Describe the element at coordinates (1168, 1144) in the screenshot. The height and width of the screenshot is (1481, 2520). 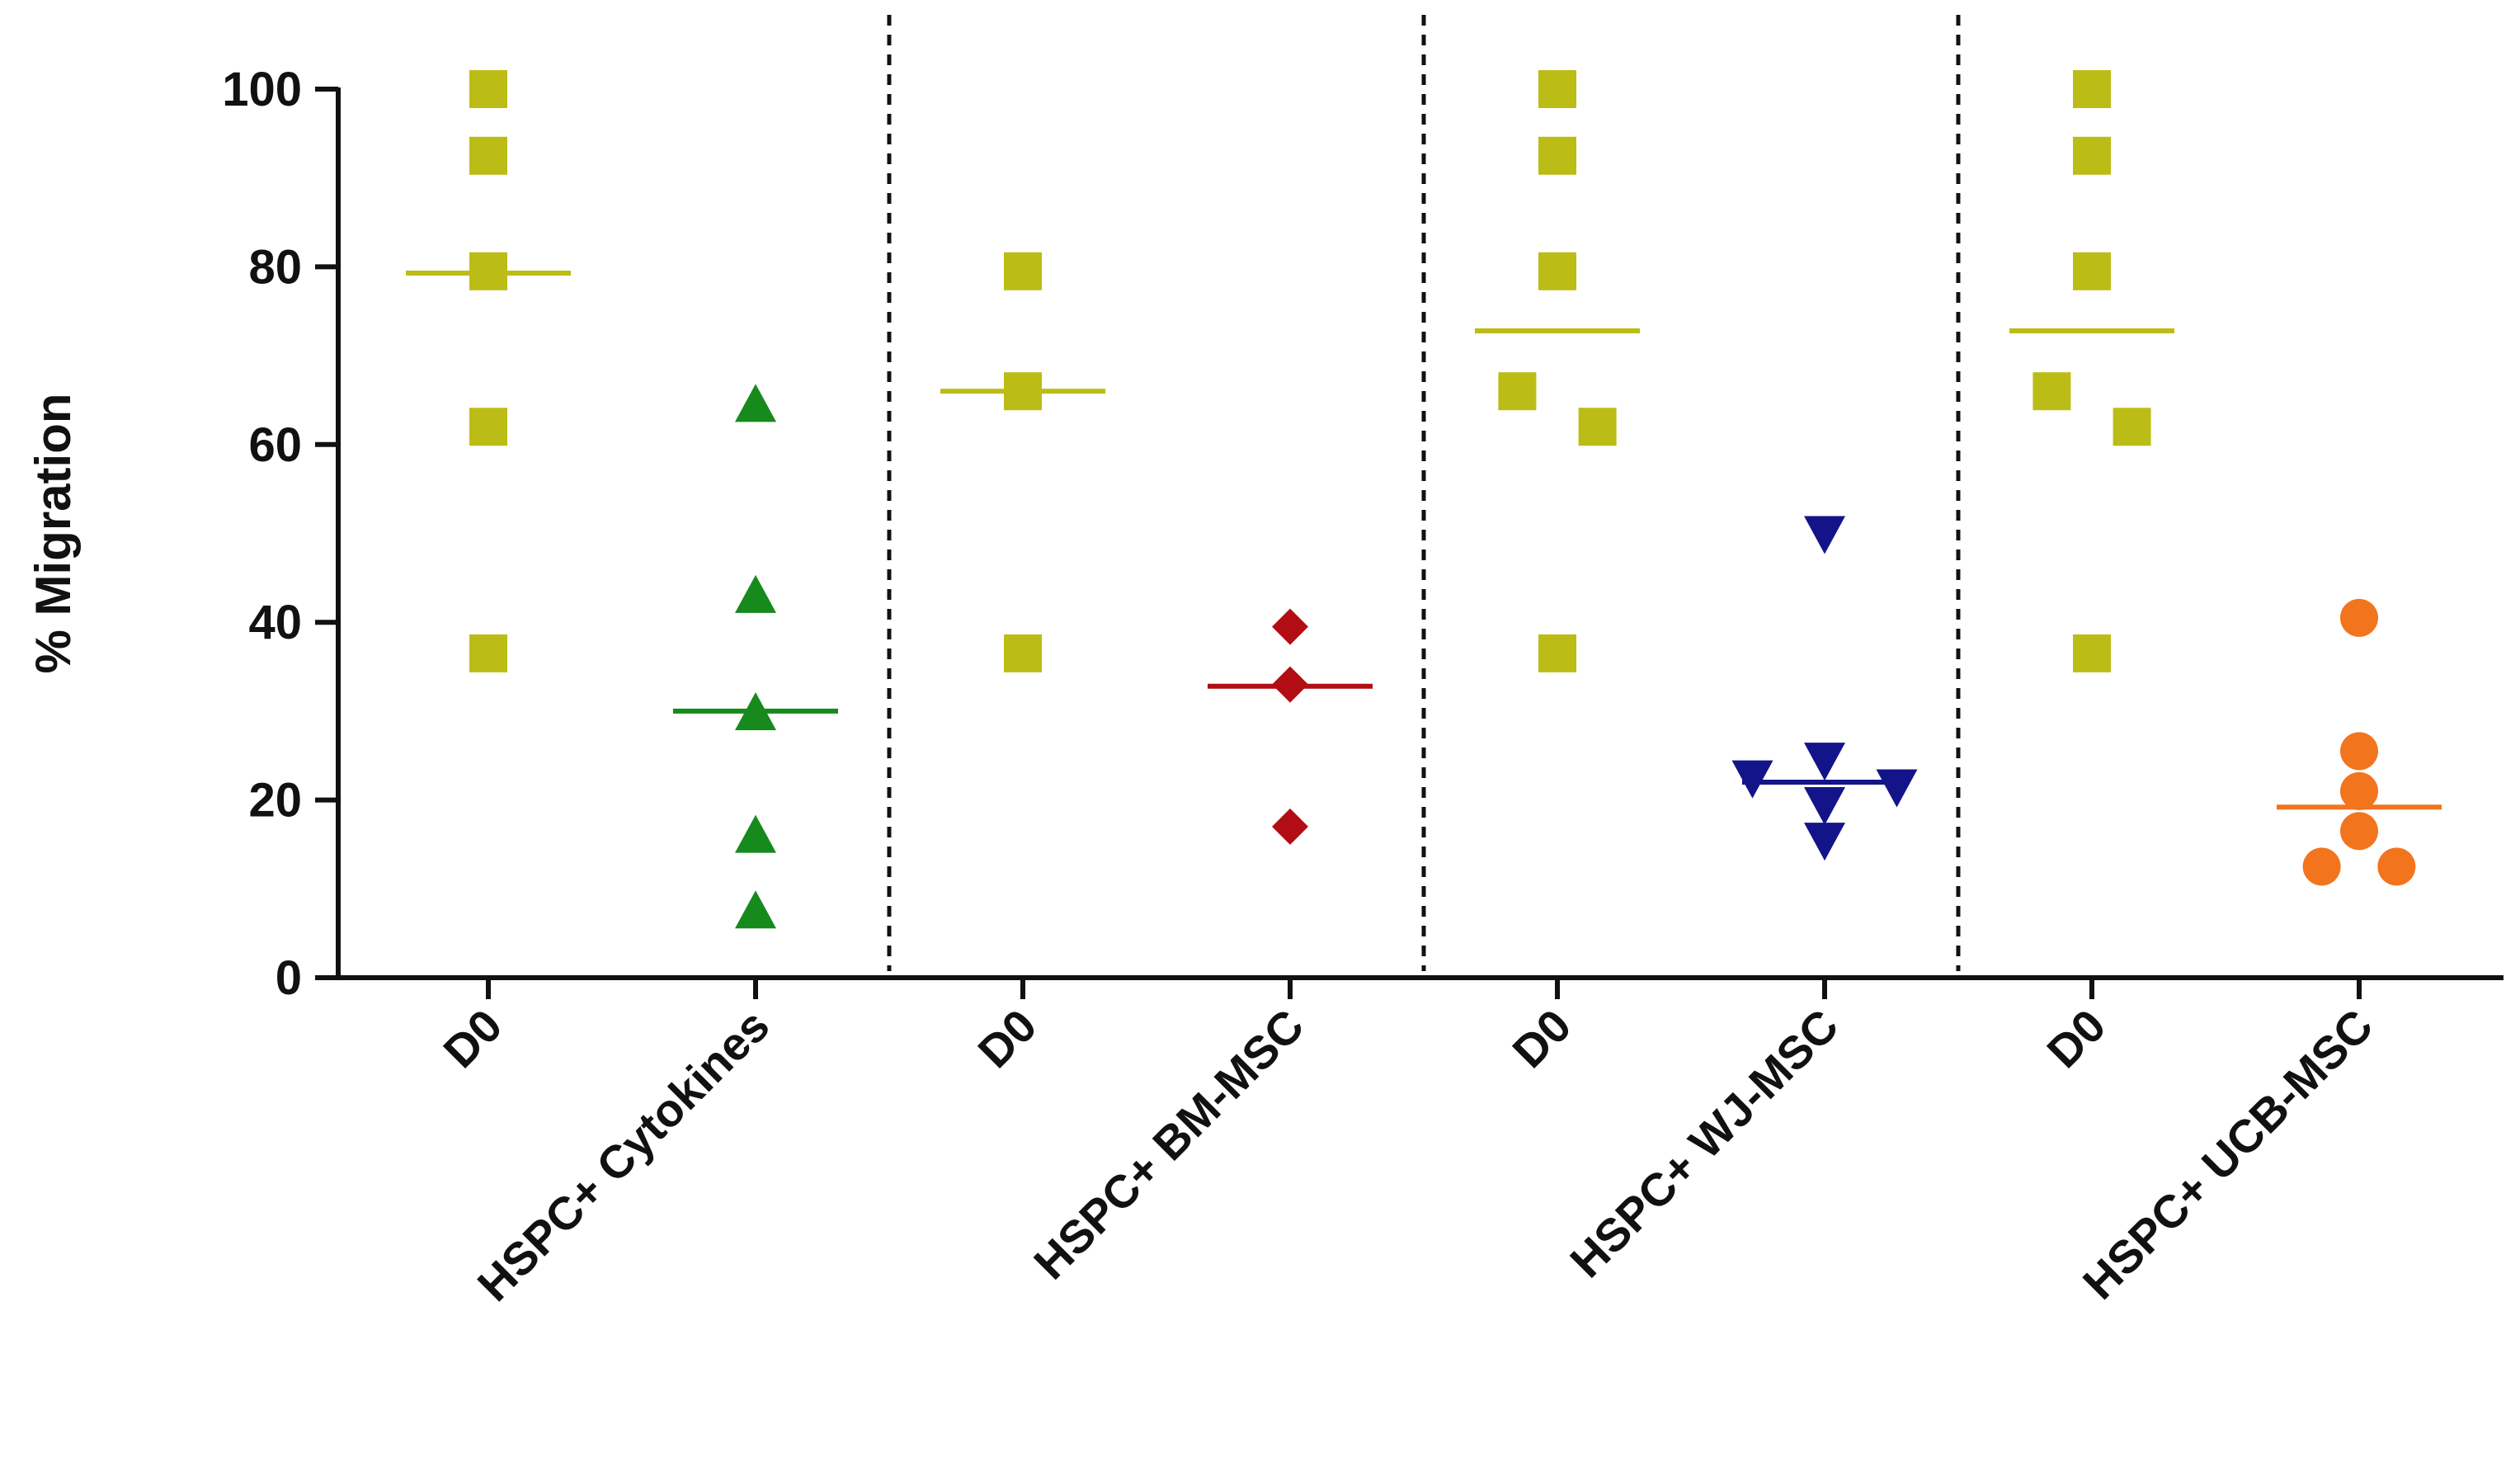
I see `x-tick-label: HSPC+ BM-MSC` at that location.